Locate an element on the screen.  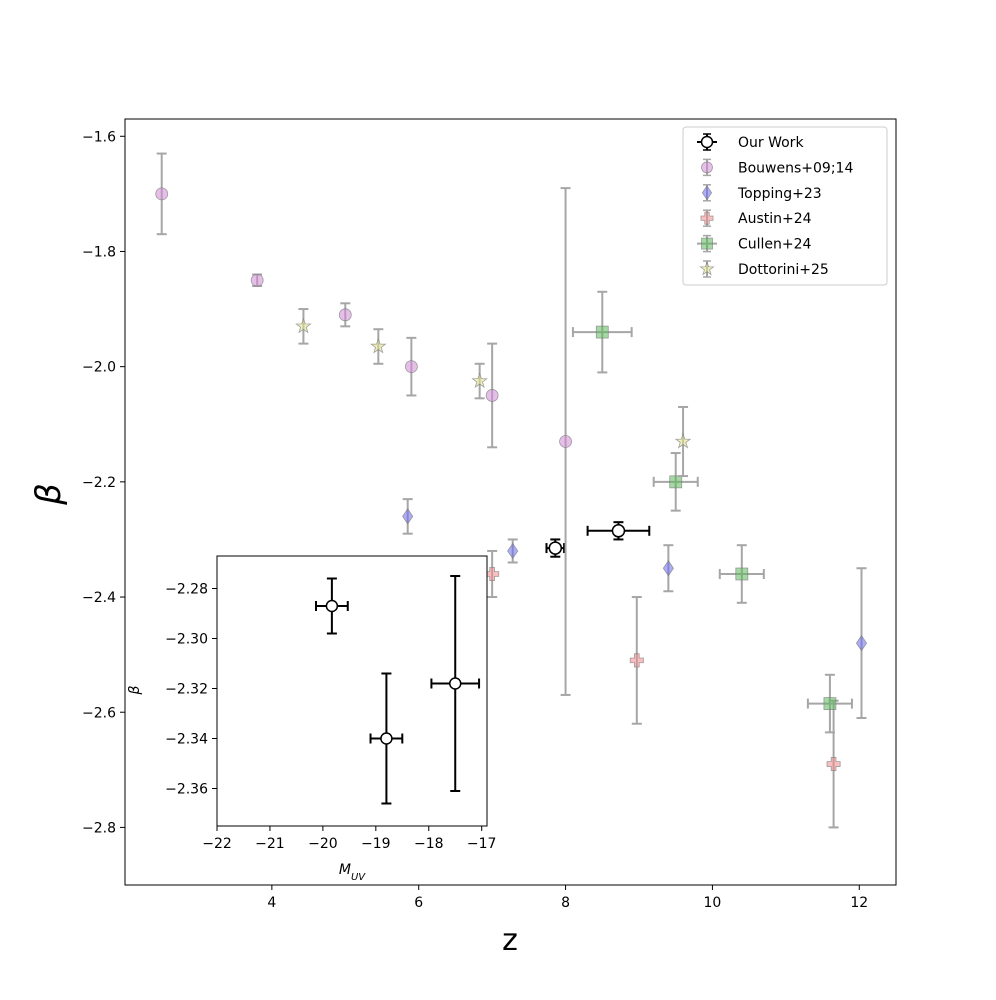
legend-label: Topping+23 is located at coordinates (779, 194).